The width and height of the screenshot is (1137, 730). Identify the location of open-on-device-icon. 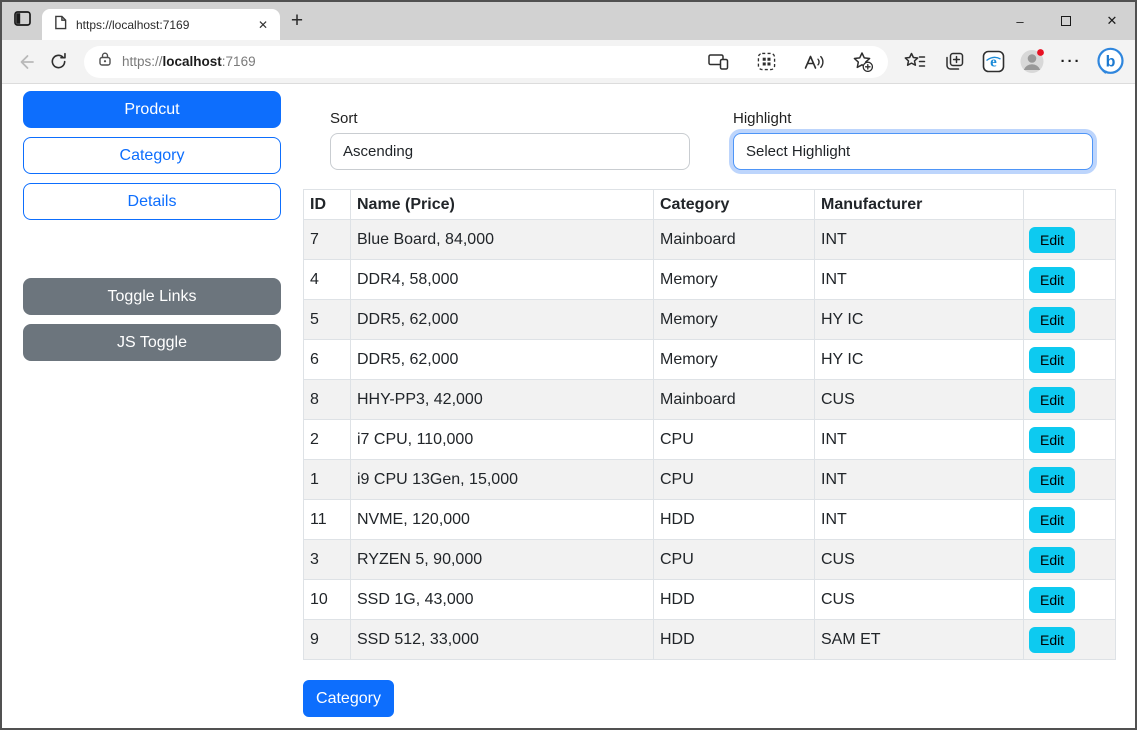
(718, 62).